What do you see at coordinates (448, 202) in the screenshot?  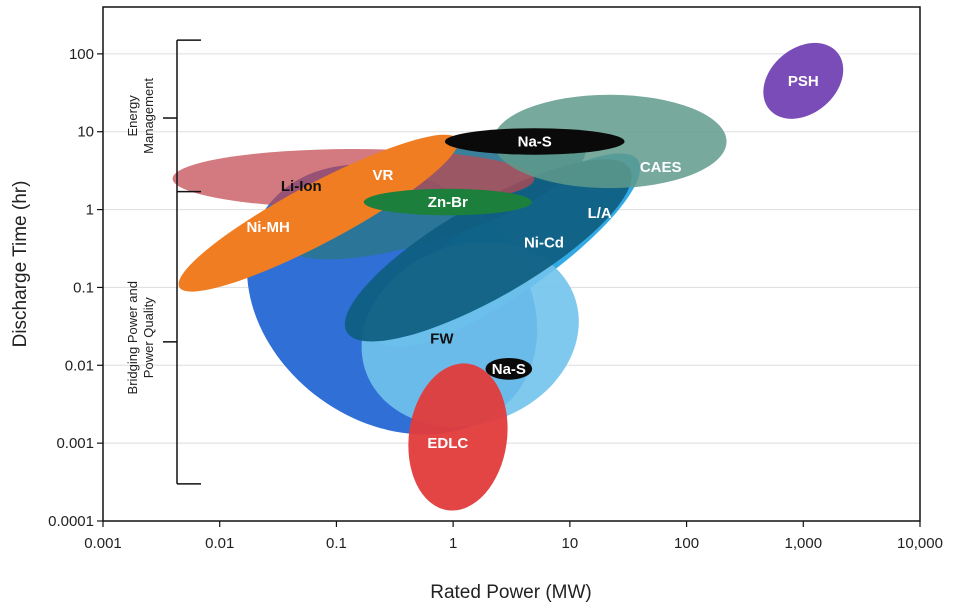 I see `region-label-zn-br-8: Zn-Br` at bounding box center [448, 202].